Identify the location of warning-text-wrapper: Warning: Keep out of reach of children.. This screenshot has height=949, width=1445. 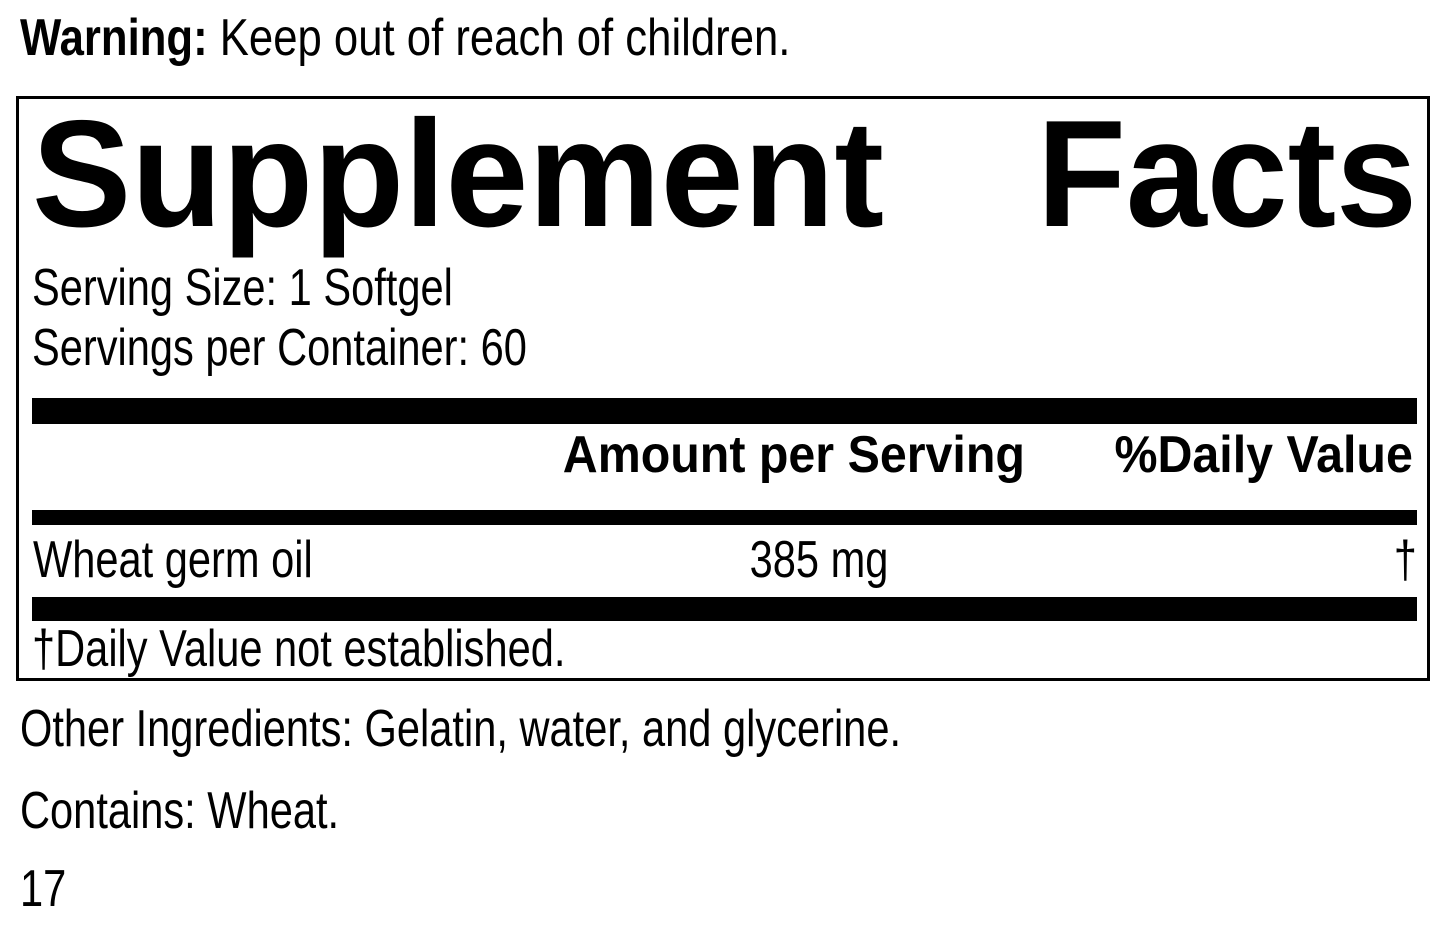
(405, 38).